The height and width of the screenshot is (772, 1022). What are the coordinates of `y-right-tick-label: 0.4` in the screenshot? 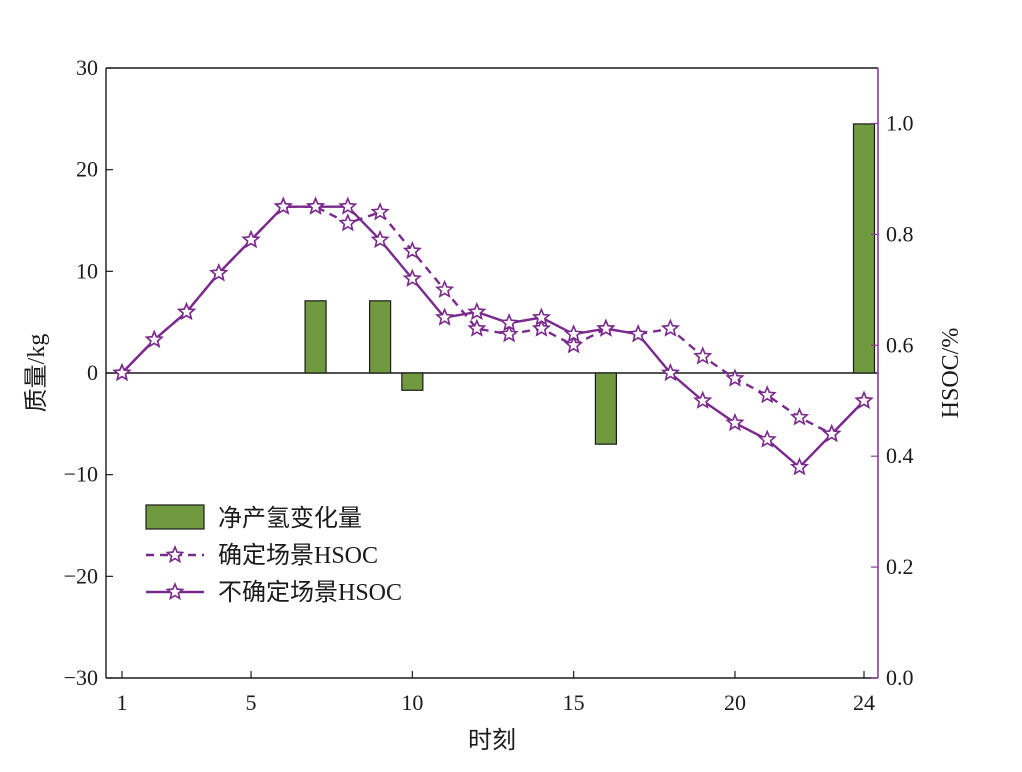 It's located at (900, 455).